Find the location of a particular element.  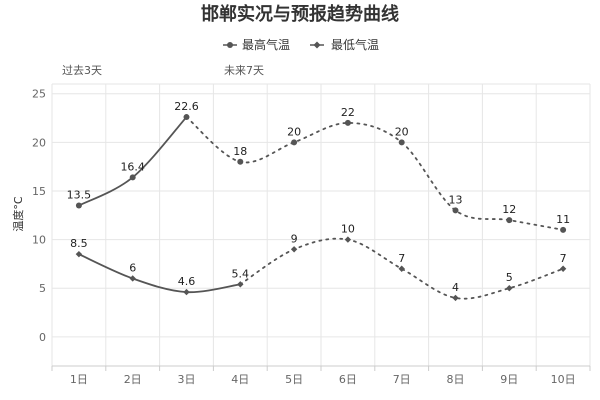

y-axis-title: 温度°C is located at coordinates (18, 213).